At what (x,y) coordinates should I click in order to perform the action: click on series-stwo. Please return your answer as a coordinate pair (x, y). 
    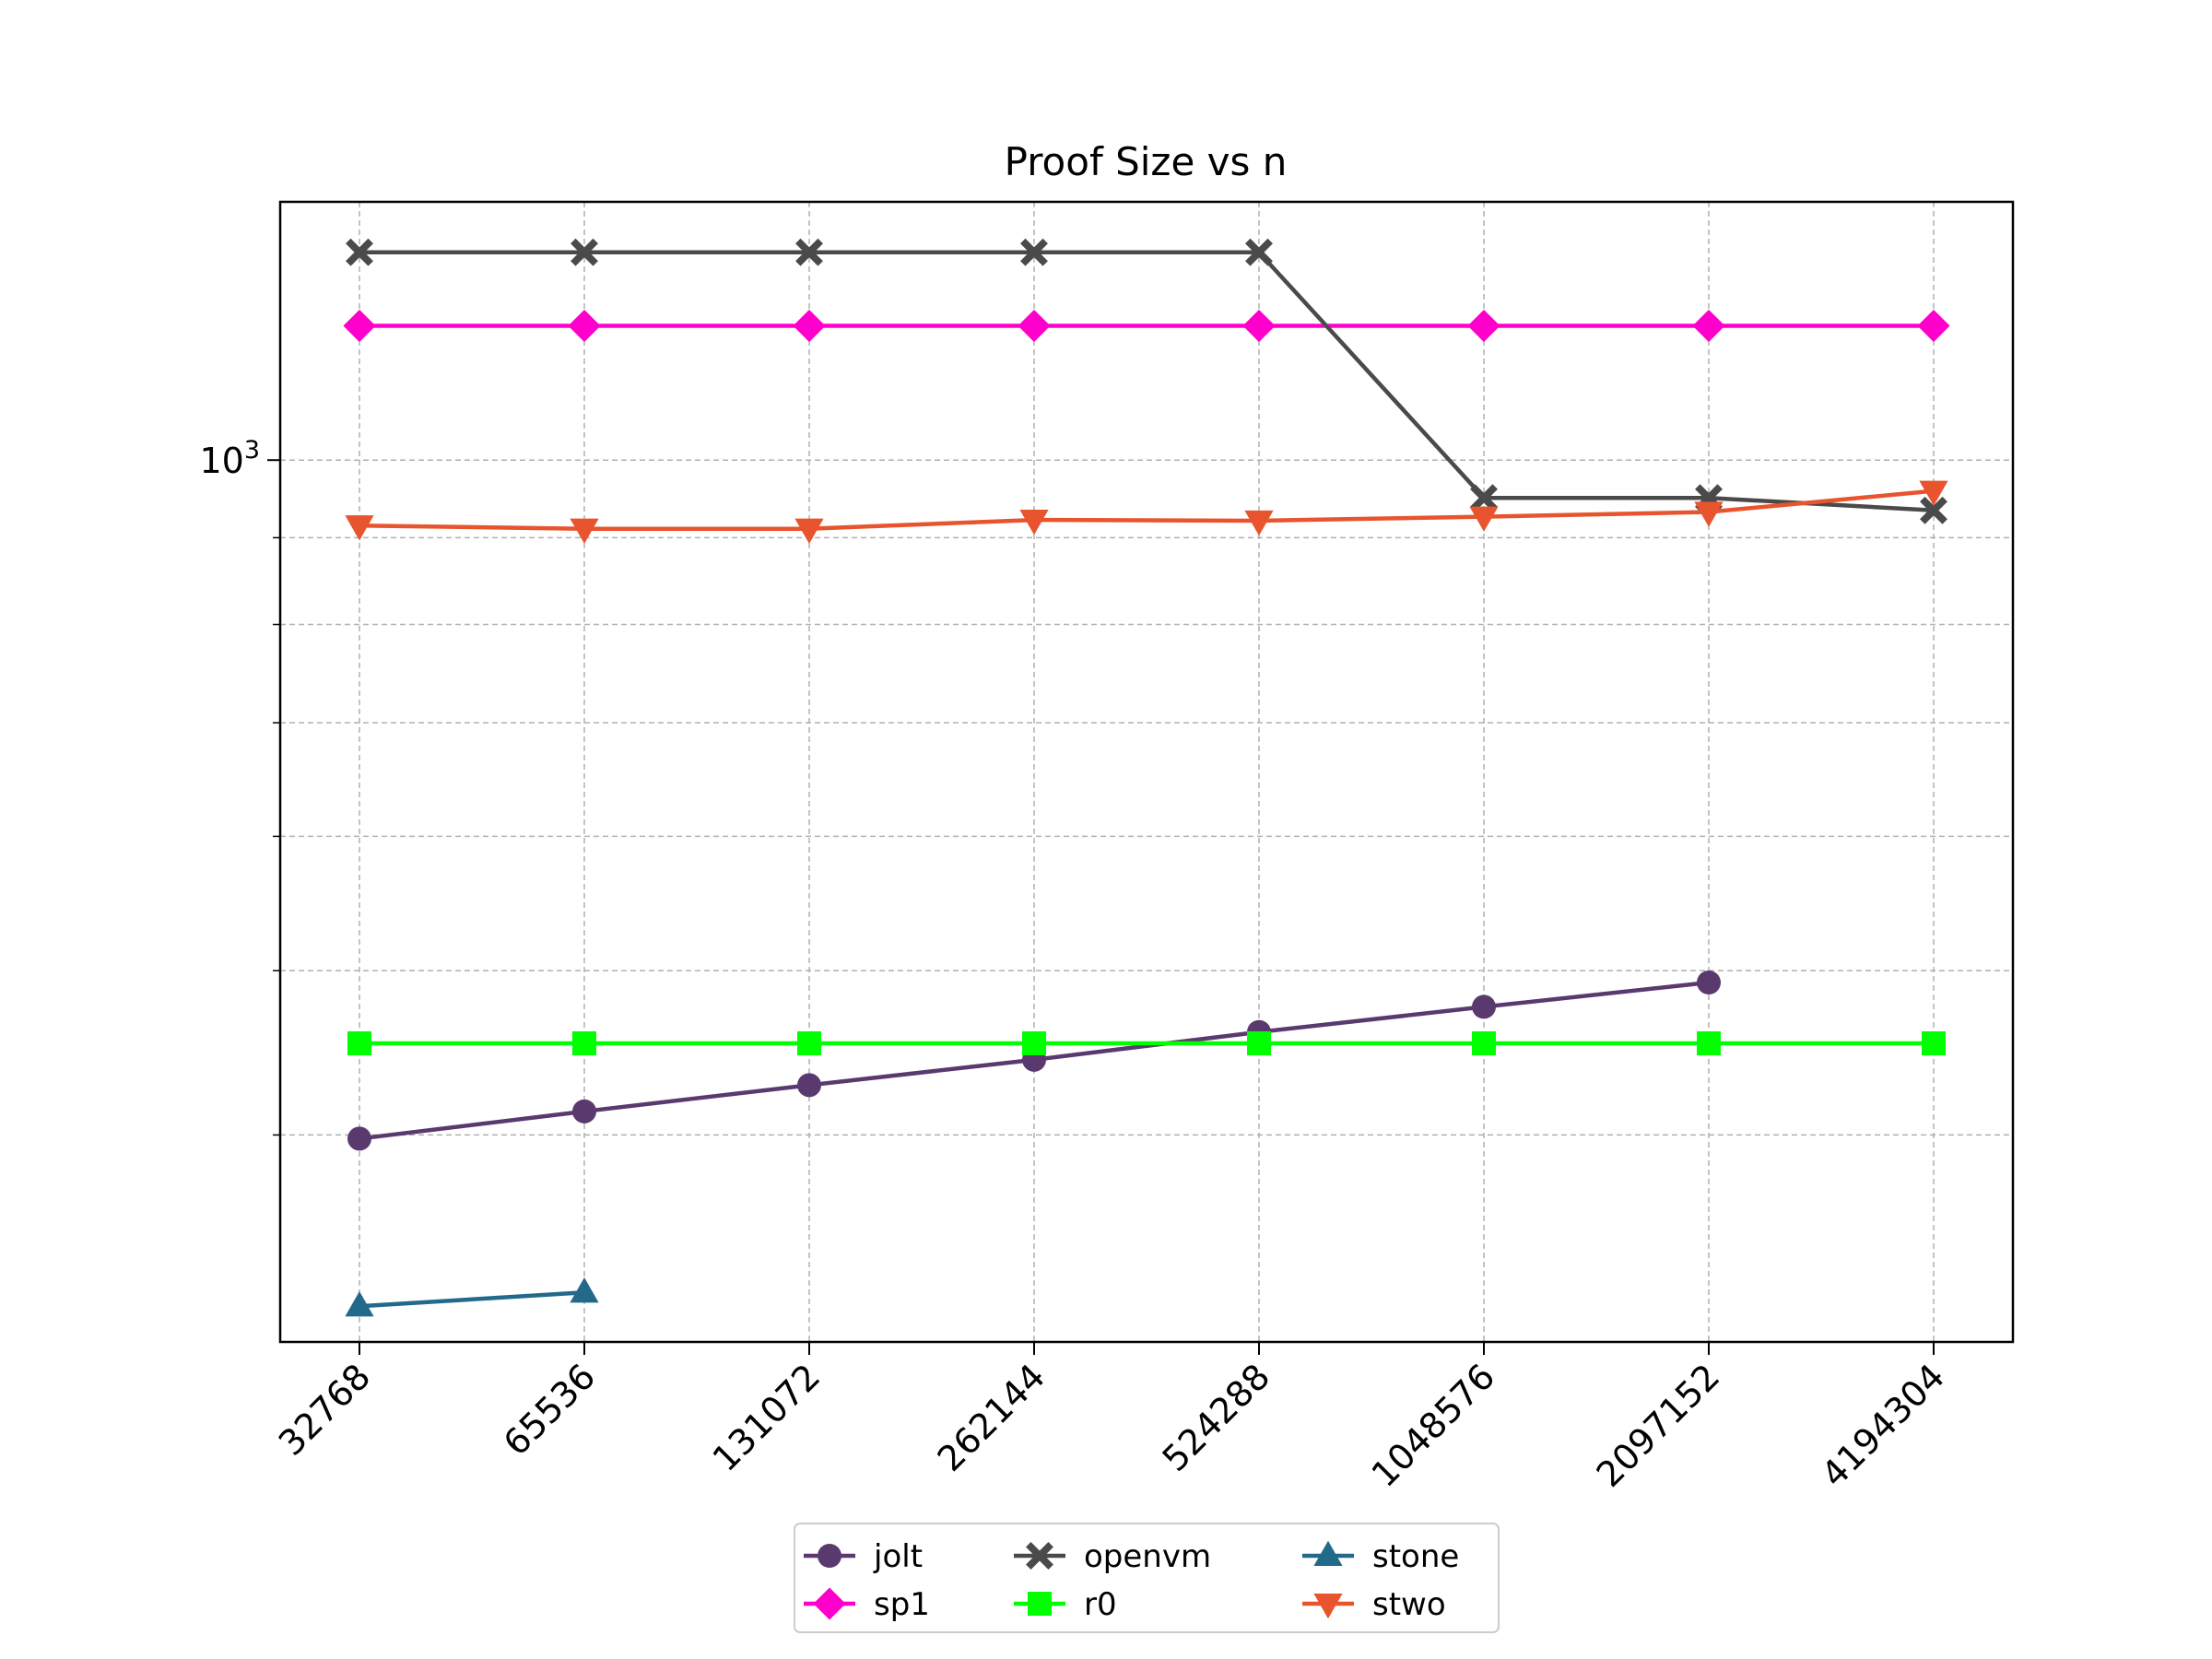
    Looking at the image, I should click on (1146, 512).